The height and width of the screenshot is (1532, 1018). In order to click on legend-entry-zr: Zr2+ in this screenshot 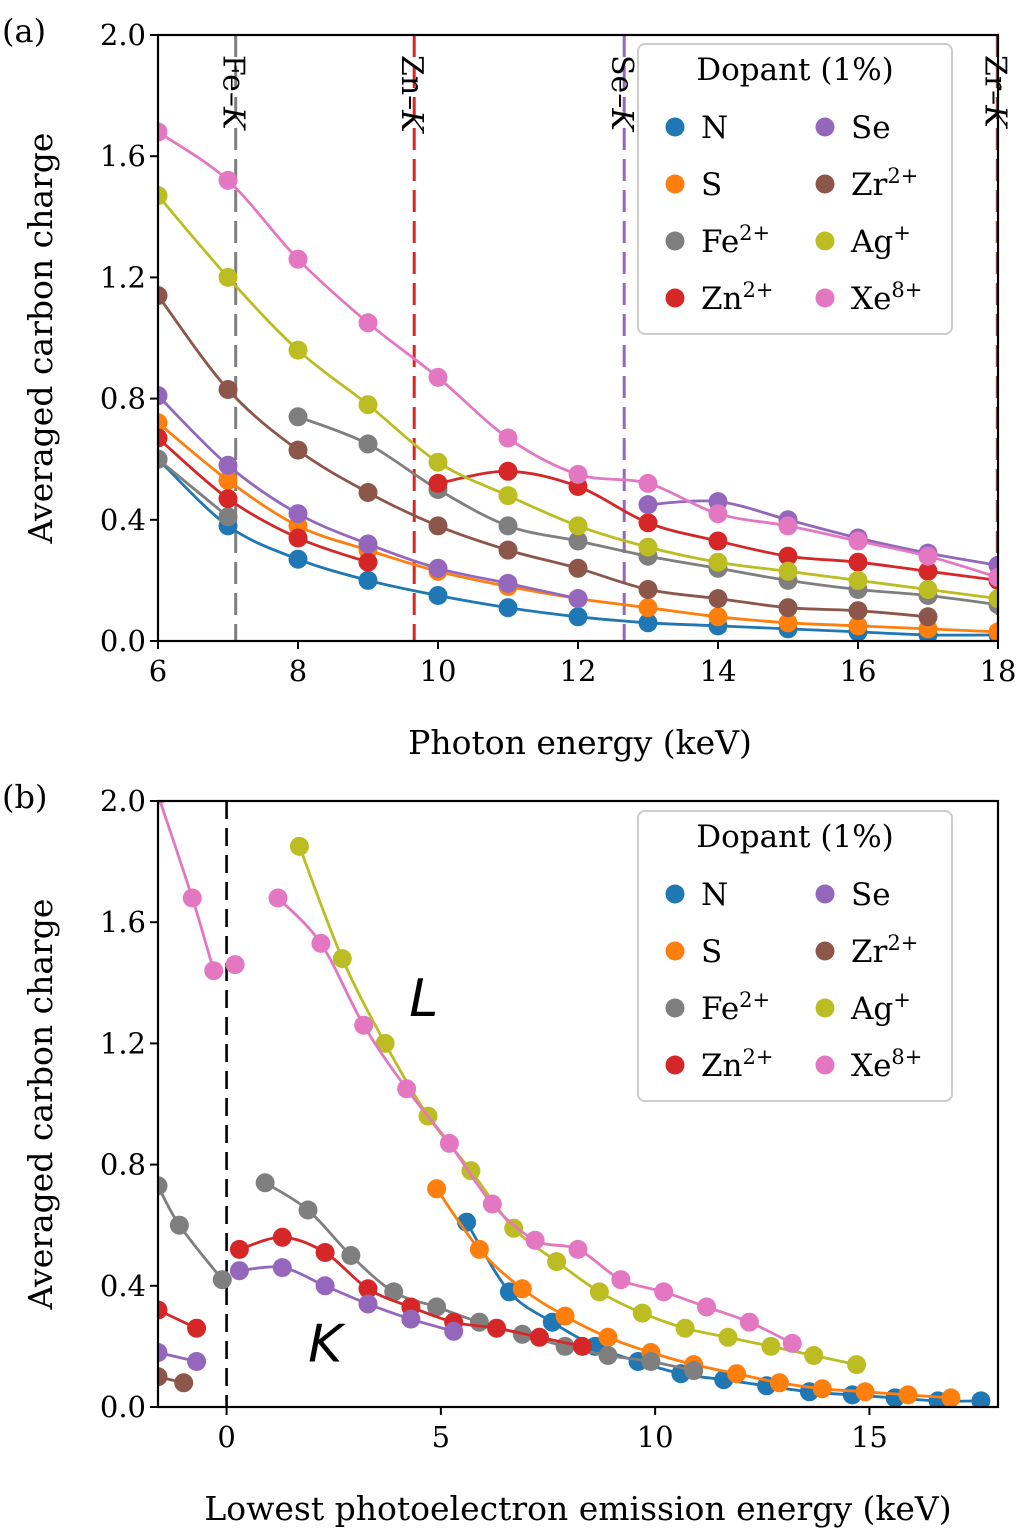, I will do `click(884, 183)`.